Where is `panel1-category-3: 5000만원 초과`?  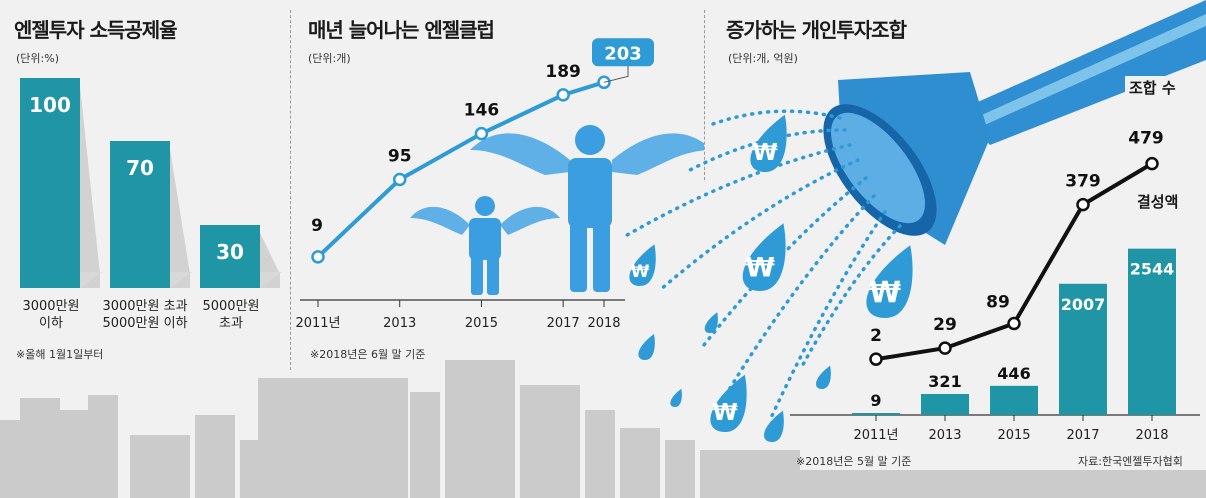 panel1-category-3: 5000만원 초과 is located at coordinates (231, 315).